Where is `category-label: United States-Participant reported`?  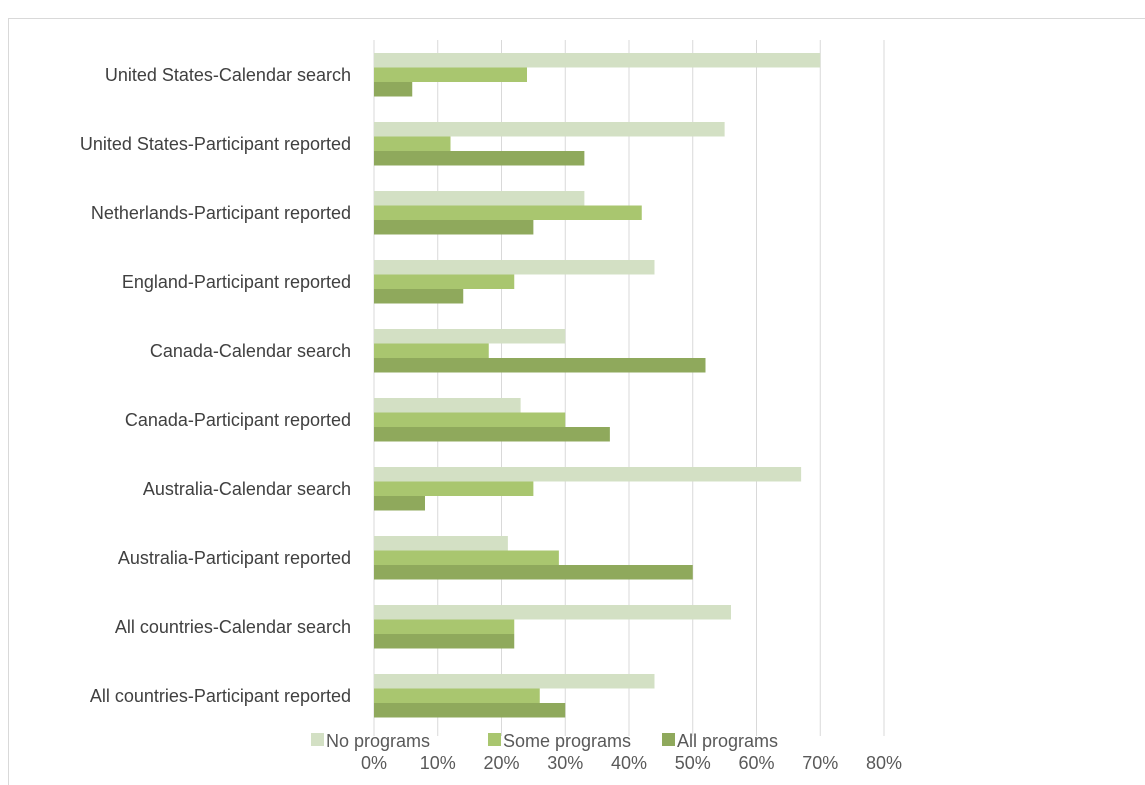 category-label: United States-Participant reported is located at coordinates (215, 144).